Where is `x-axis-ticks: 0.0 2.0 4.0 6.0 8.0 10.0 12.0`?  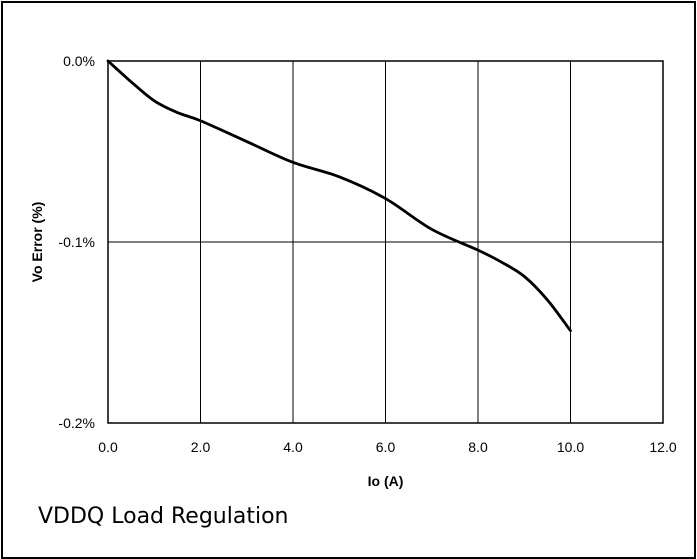 x-axis-ticks: 0.0 2.0 4.0 6.0 8.0 10.0 12.0 is located at coordinates (387, 447).